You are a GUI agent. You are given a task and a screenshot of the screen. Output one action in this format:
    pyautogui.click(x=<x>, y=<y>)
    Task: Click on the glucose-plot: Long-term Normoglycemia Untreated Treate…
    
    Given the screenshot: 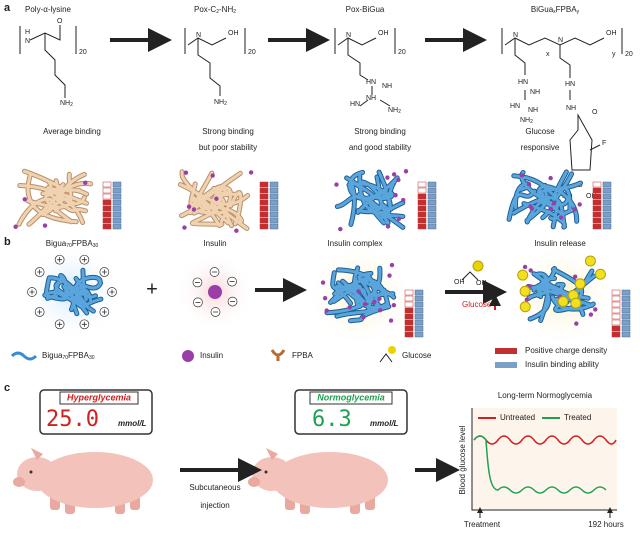 What is the action you would take?
    pyautogui.click(x=541, y=460)
    